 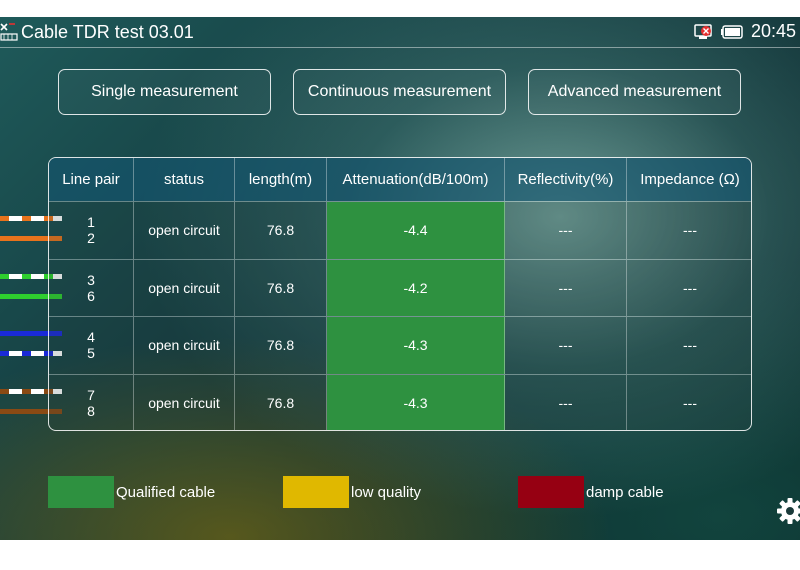 I want to click on header-impedance: Impedance (Ω), so click(x=690, y=179).